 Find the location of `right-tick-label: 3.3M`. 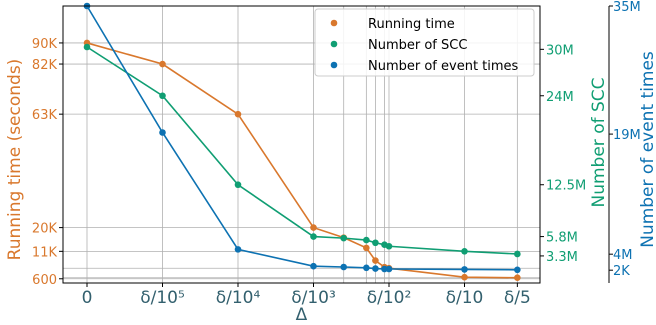

right-tick-label: 3.3M is located at coordinates (562, 257).